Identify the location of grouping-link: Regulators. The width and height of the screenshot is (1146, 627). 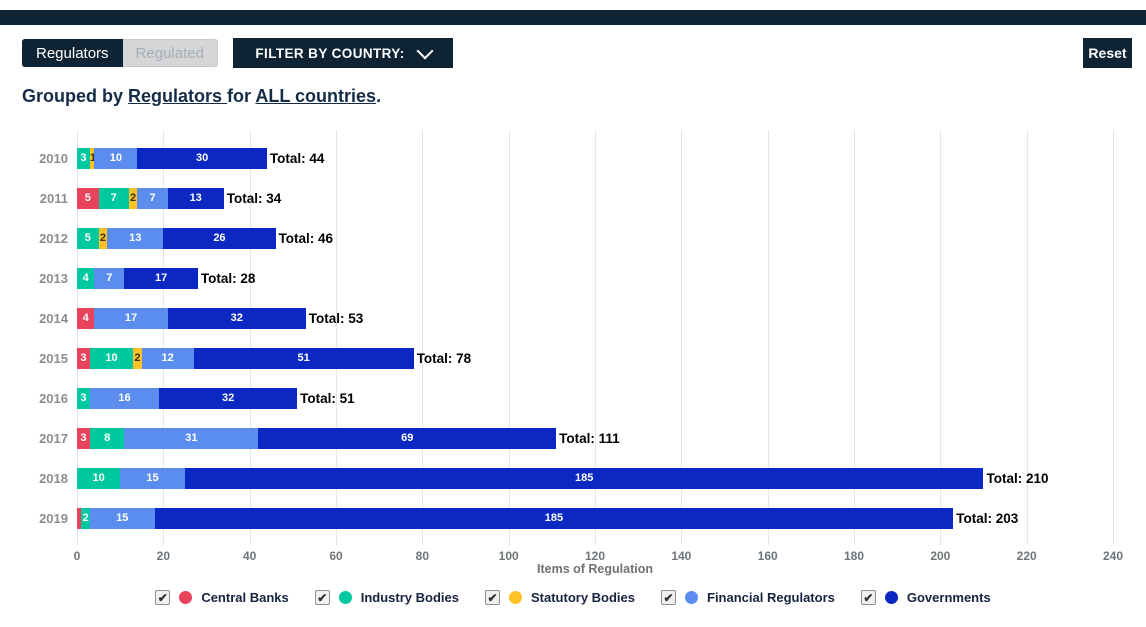
(178, 96).